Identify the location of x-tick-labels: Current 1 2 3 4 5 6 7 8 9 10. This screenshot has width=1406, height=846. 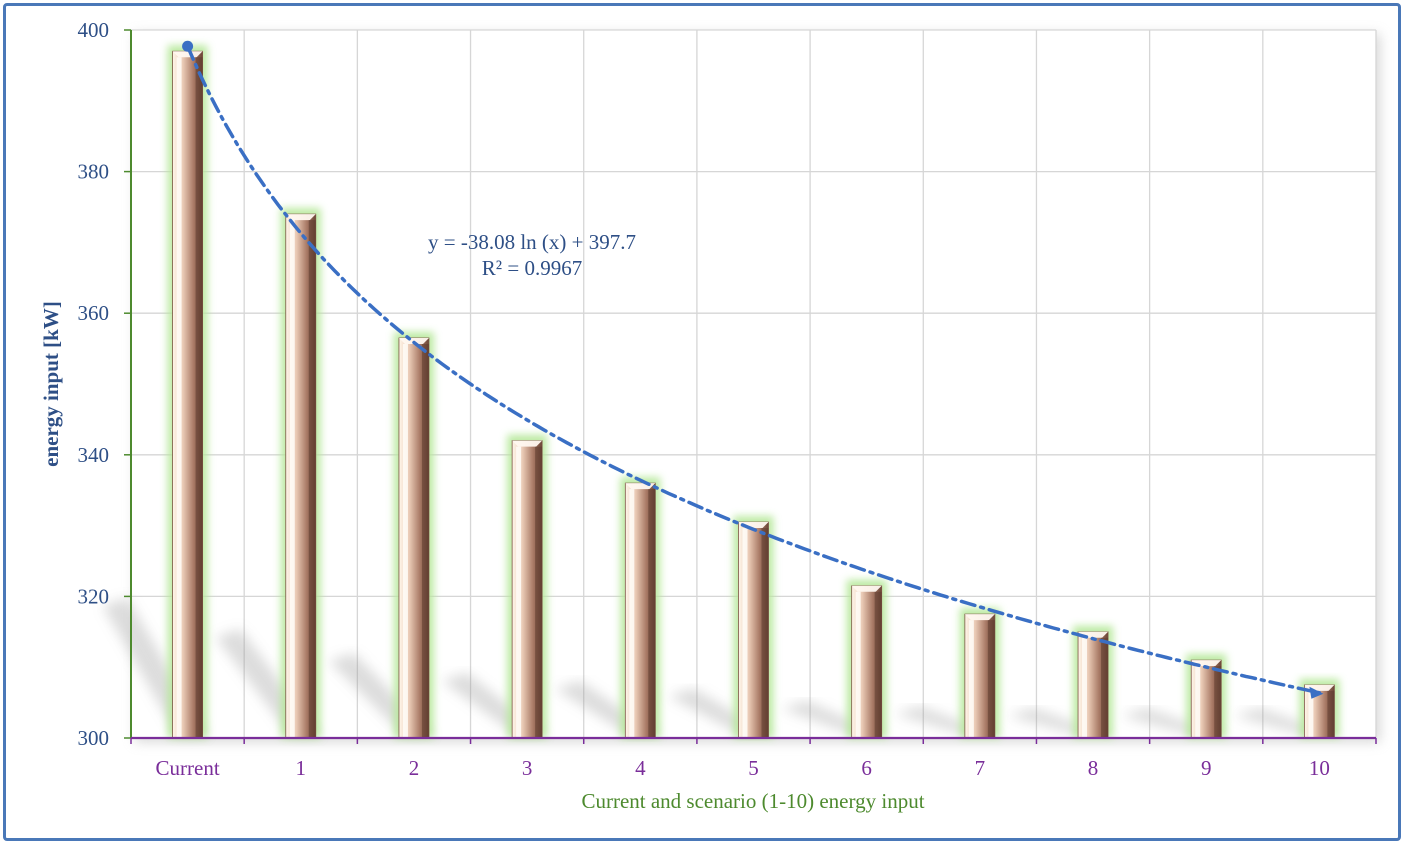
(743, 768).